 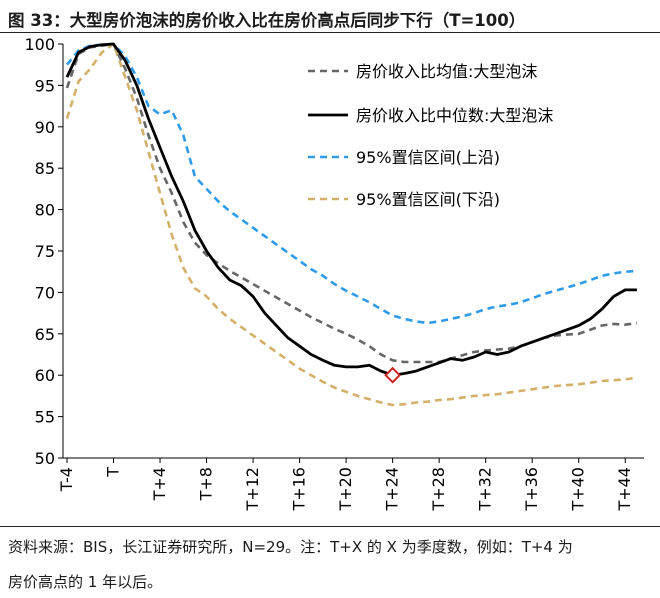 I want to click on x-tick-label: T-4, so click(x=66, y=479).